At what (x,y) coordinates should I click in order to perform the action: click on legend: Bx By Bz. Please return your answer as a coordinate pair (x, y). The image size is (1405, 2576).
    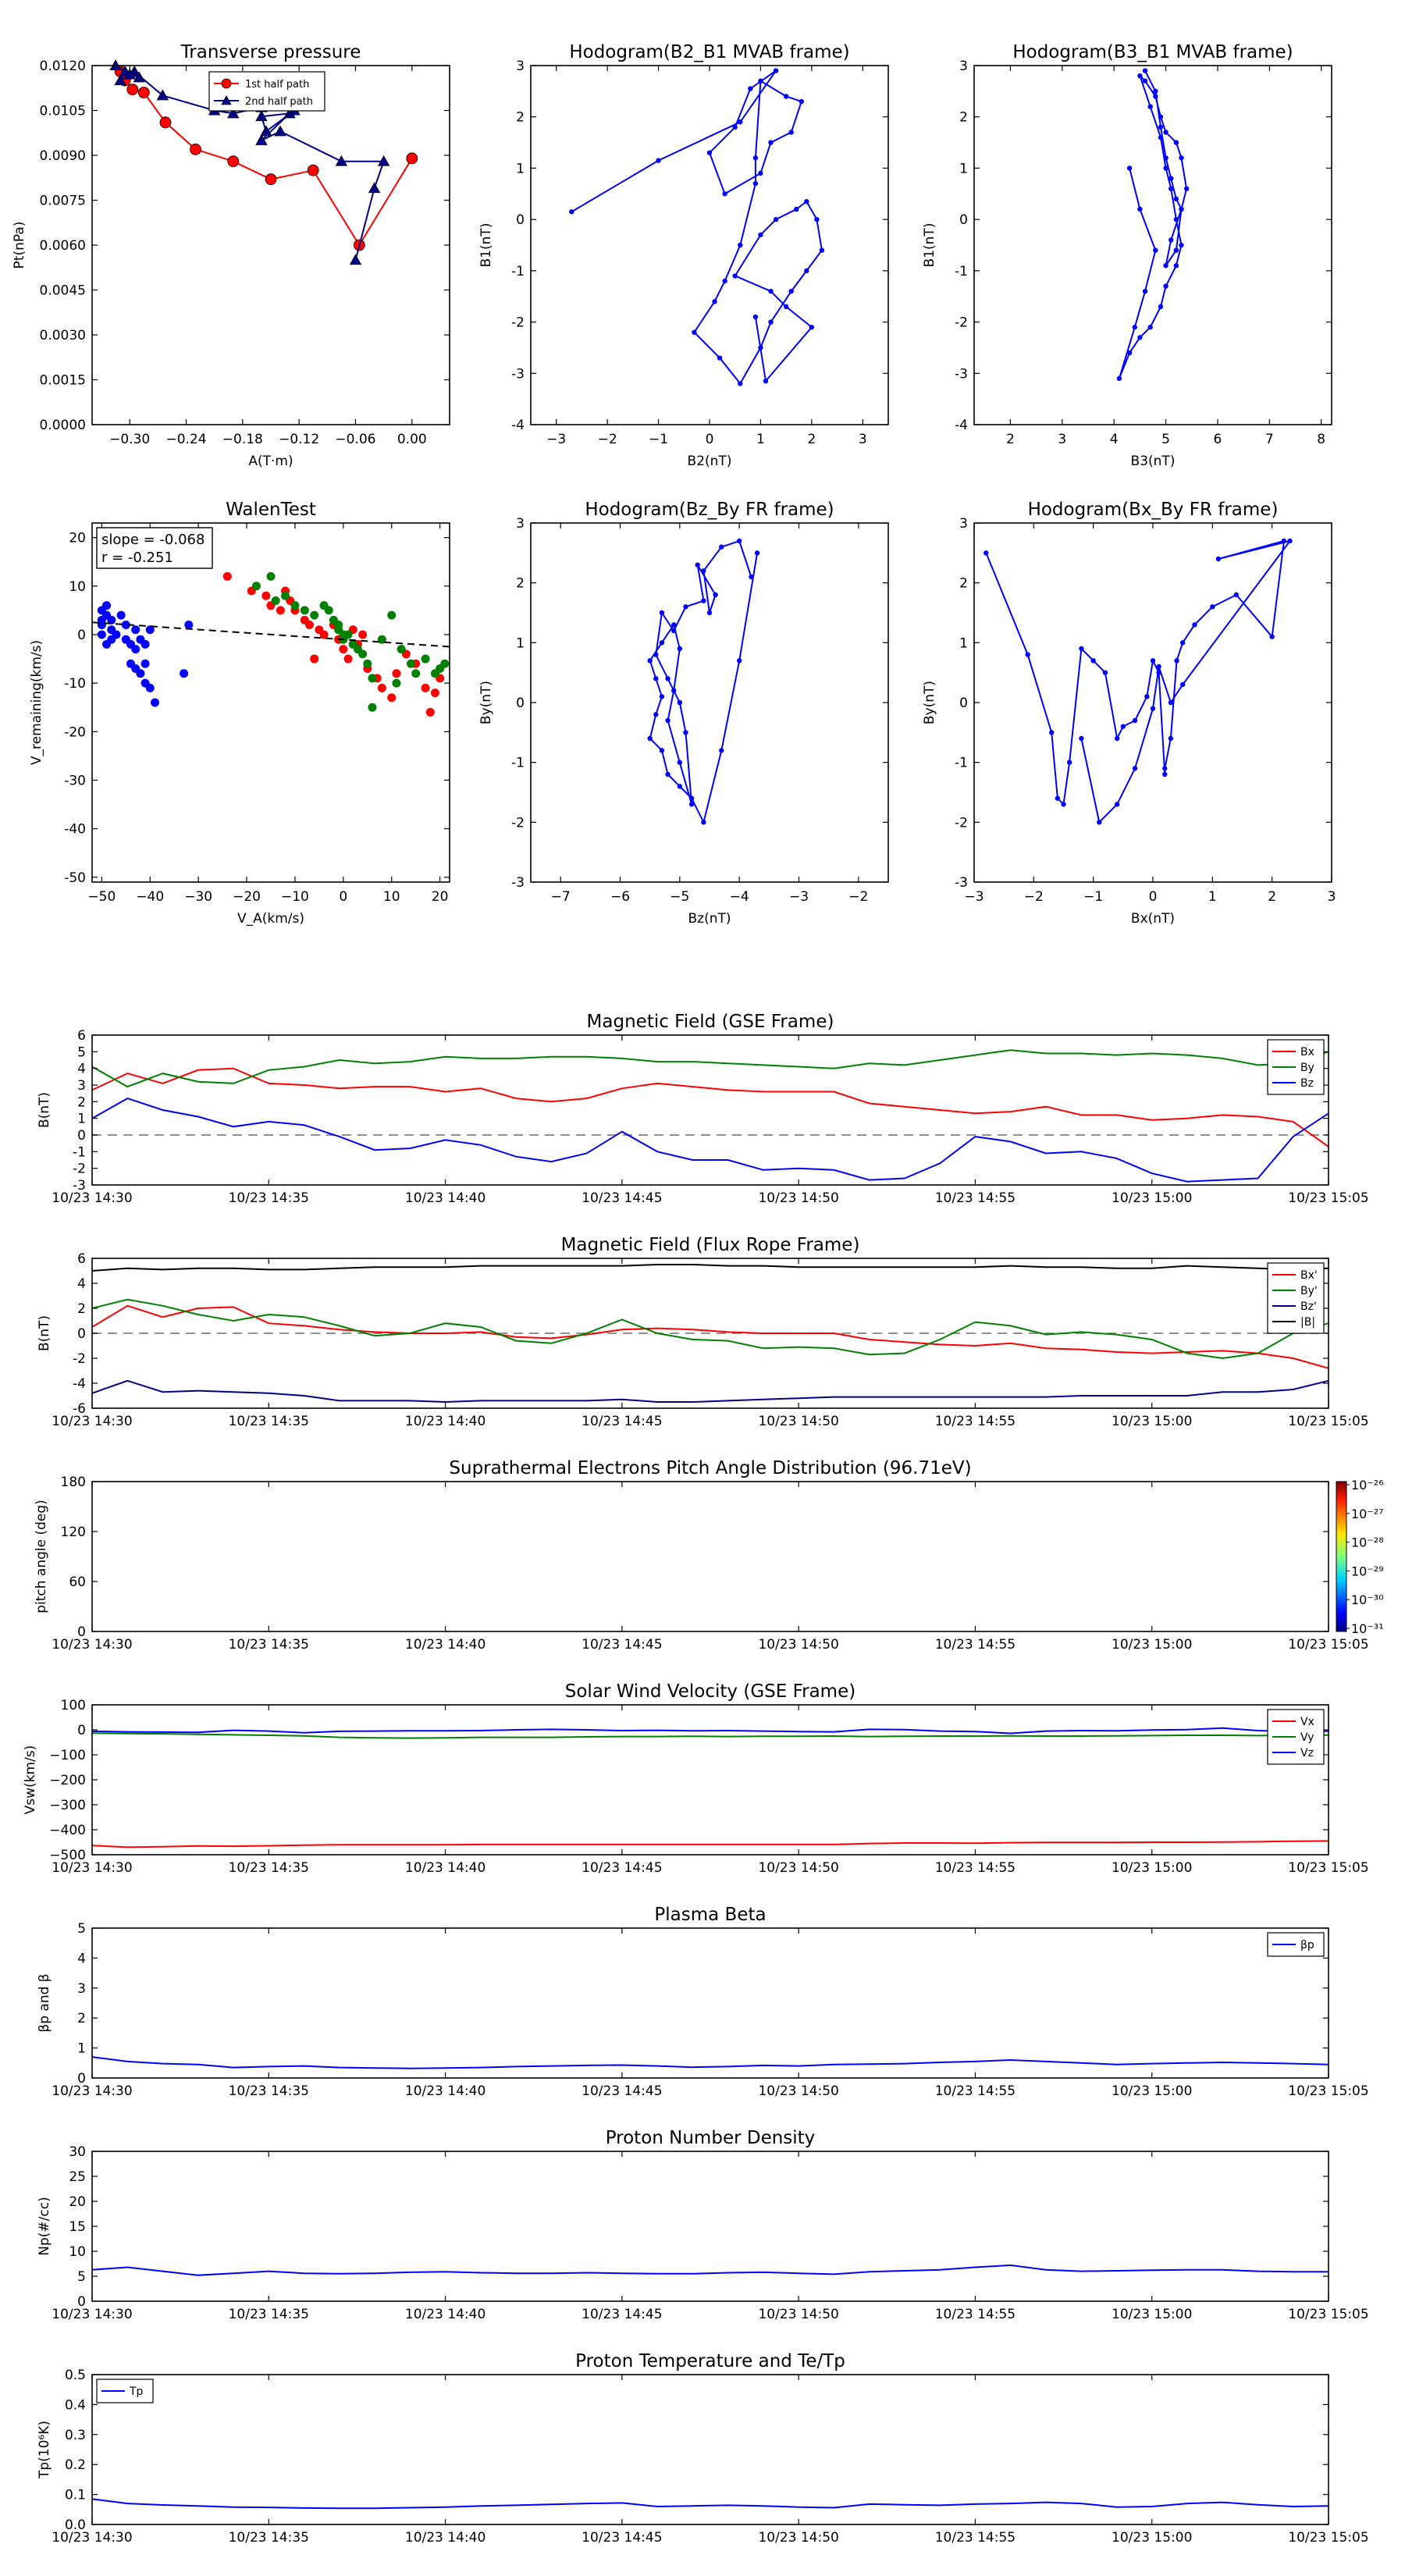
    Looking at the image, I should click on (1296, 1067).